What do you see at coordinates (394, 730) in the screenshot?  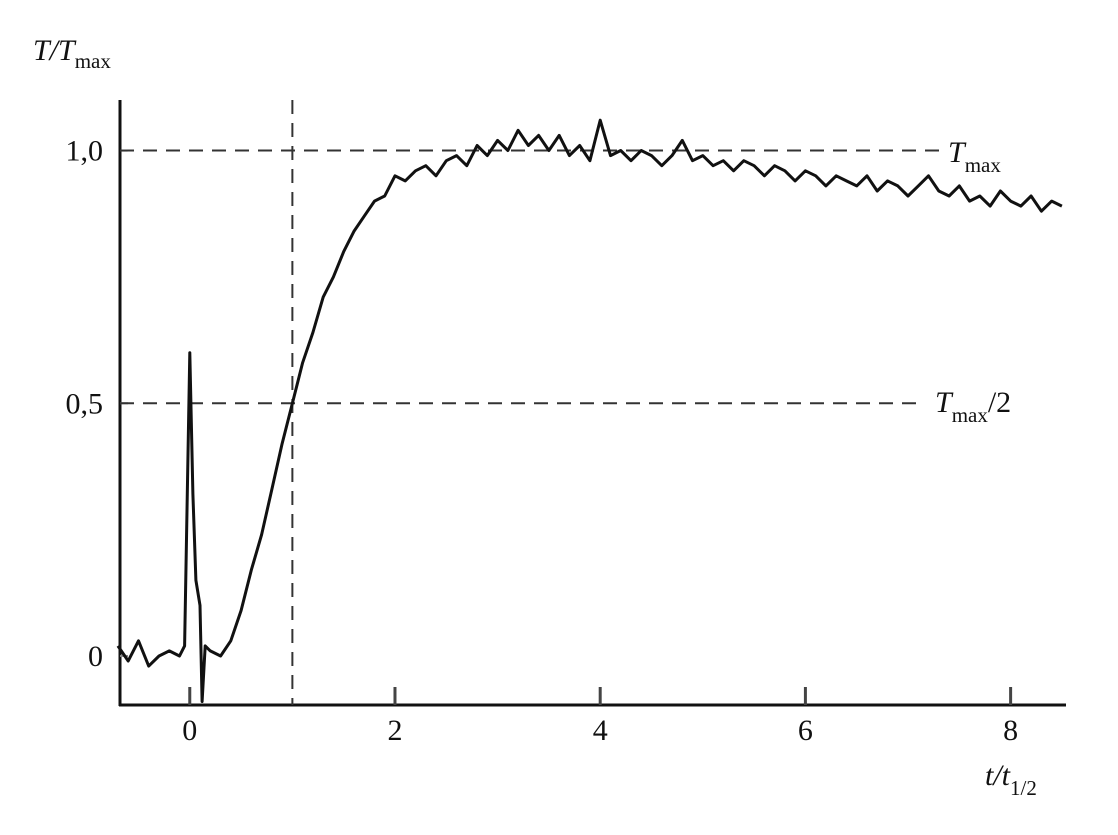 I see `x-tick-label: 2` at bounding box center [394, 730].